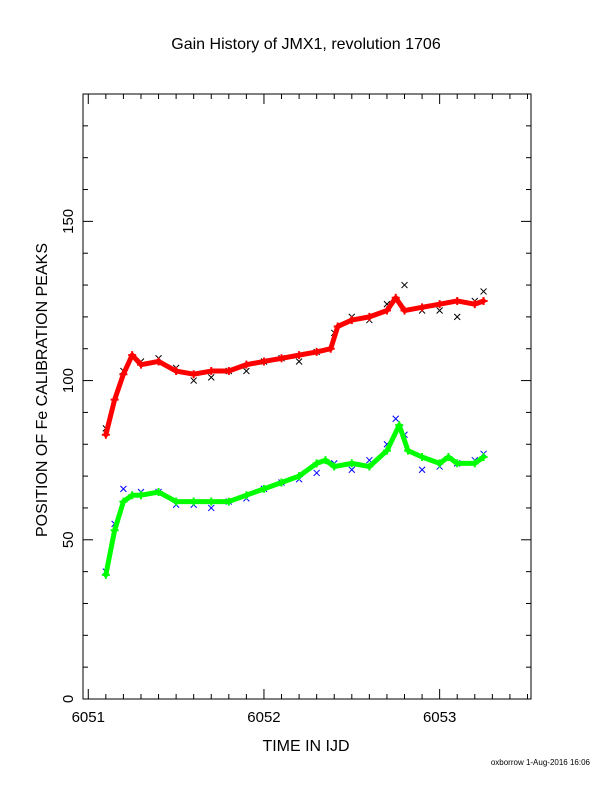 Image resolution: width=612 pixels, height=792 pixels. I want to click on y-tick-label: 100, so click(68, 380).